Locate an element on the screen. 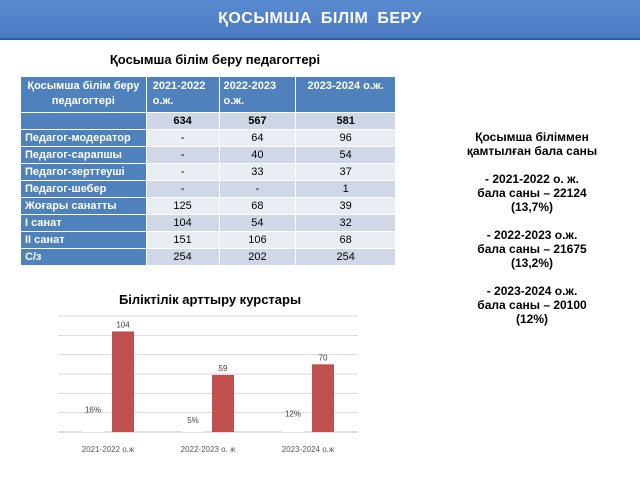 The image size is (640, 480). table-cell: 64 is located at coordinates (257, 138).